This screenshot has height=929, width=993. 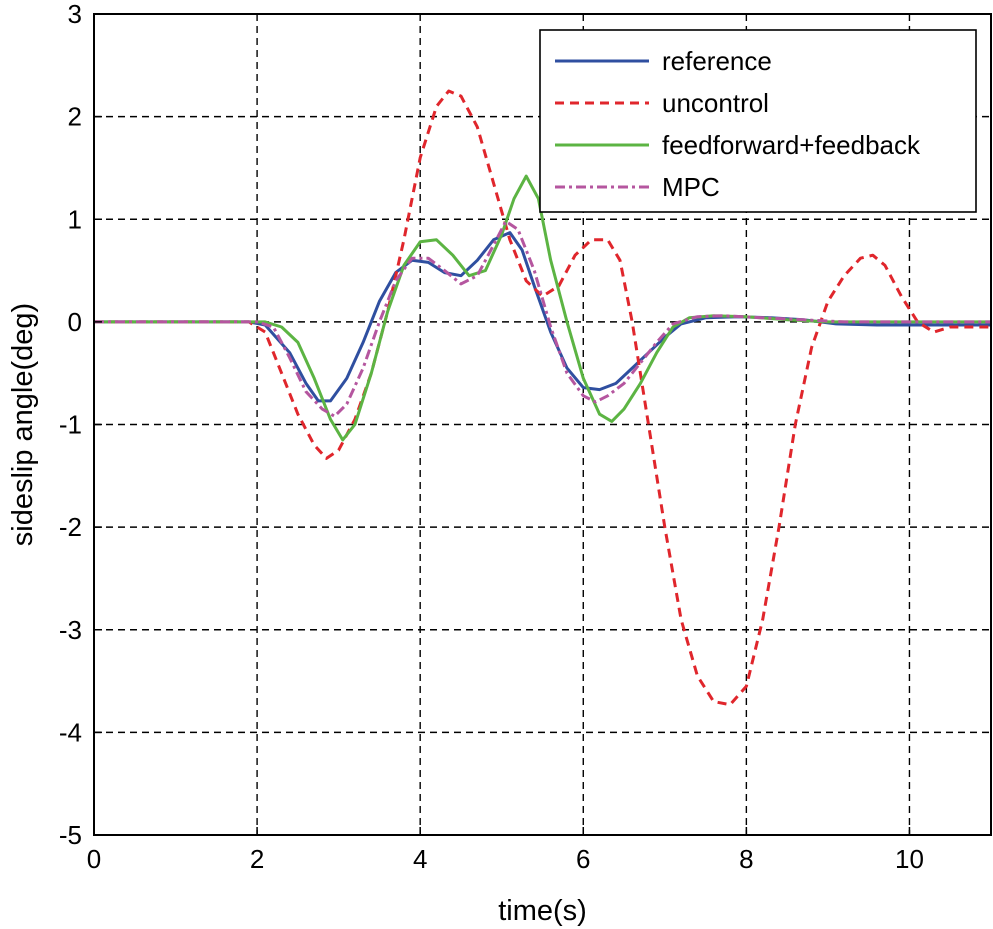 What do you see at coordinates (420, 859) in the screenshot?
I see `x-tick-label: 4` at bounding box center [420, 859].